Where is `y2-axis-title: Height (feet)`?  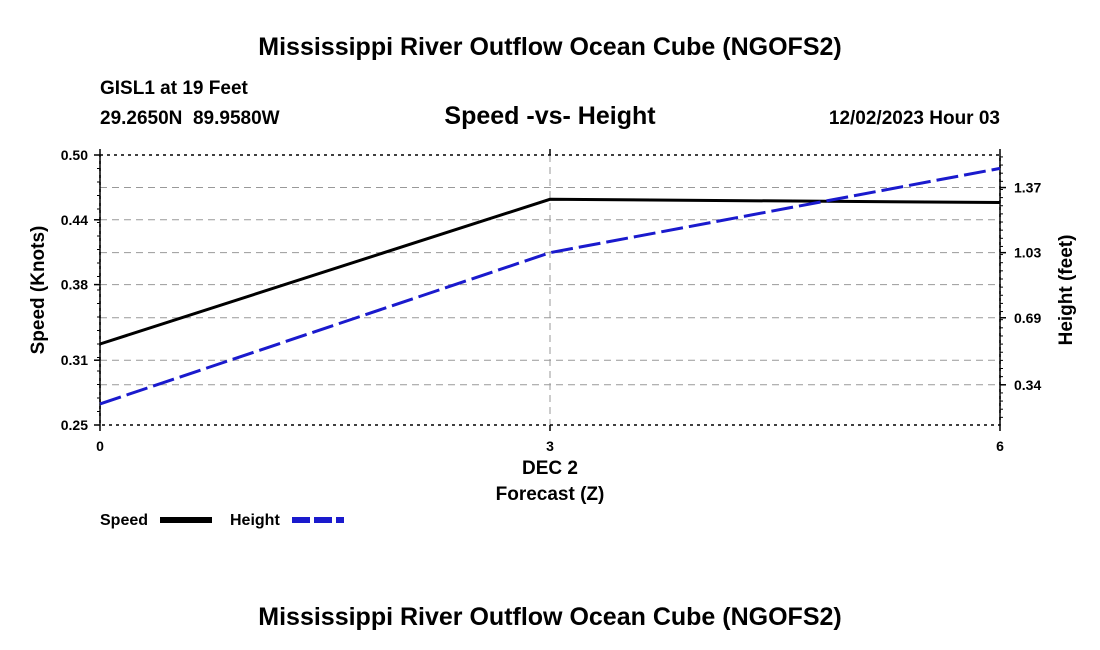 y2-axis-title: Height (feet) is located at coordinates (1066, 290).